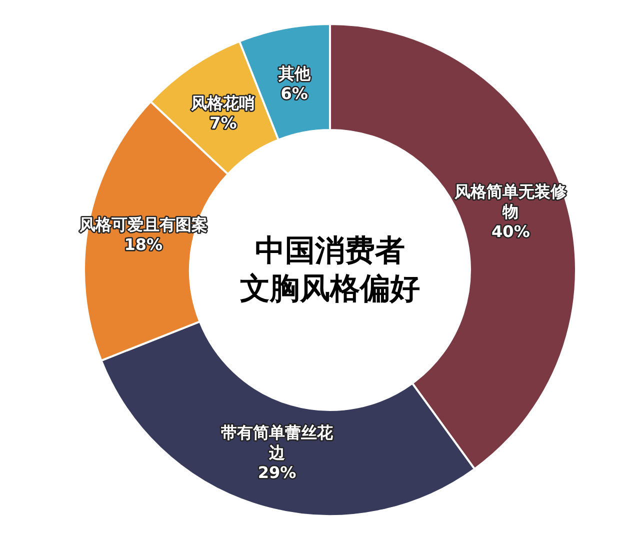 This screenshot has height=533, width=635. What do you see at coordinates (223, 122) in the screenshot?
I see `data-label: 7%` at bounding box center [223, 122].